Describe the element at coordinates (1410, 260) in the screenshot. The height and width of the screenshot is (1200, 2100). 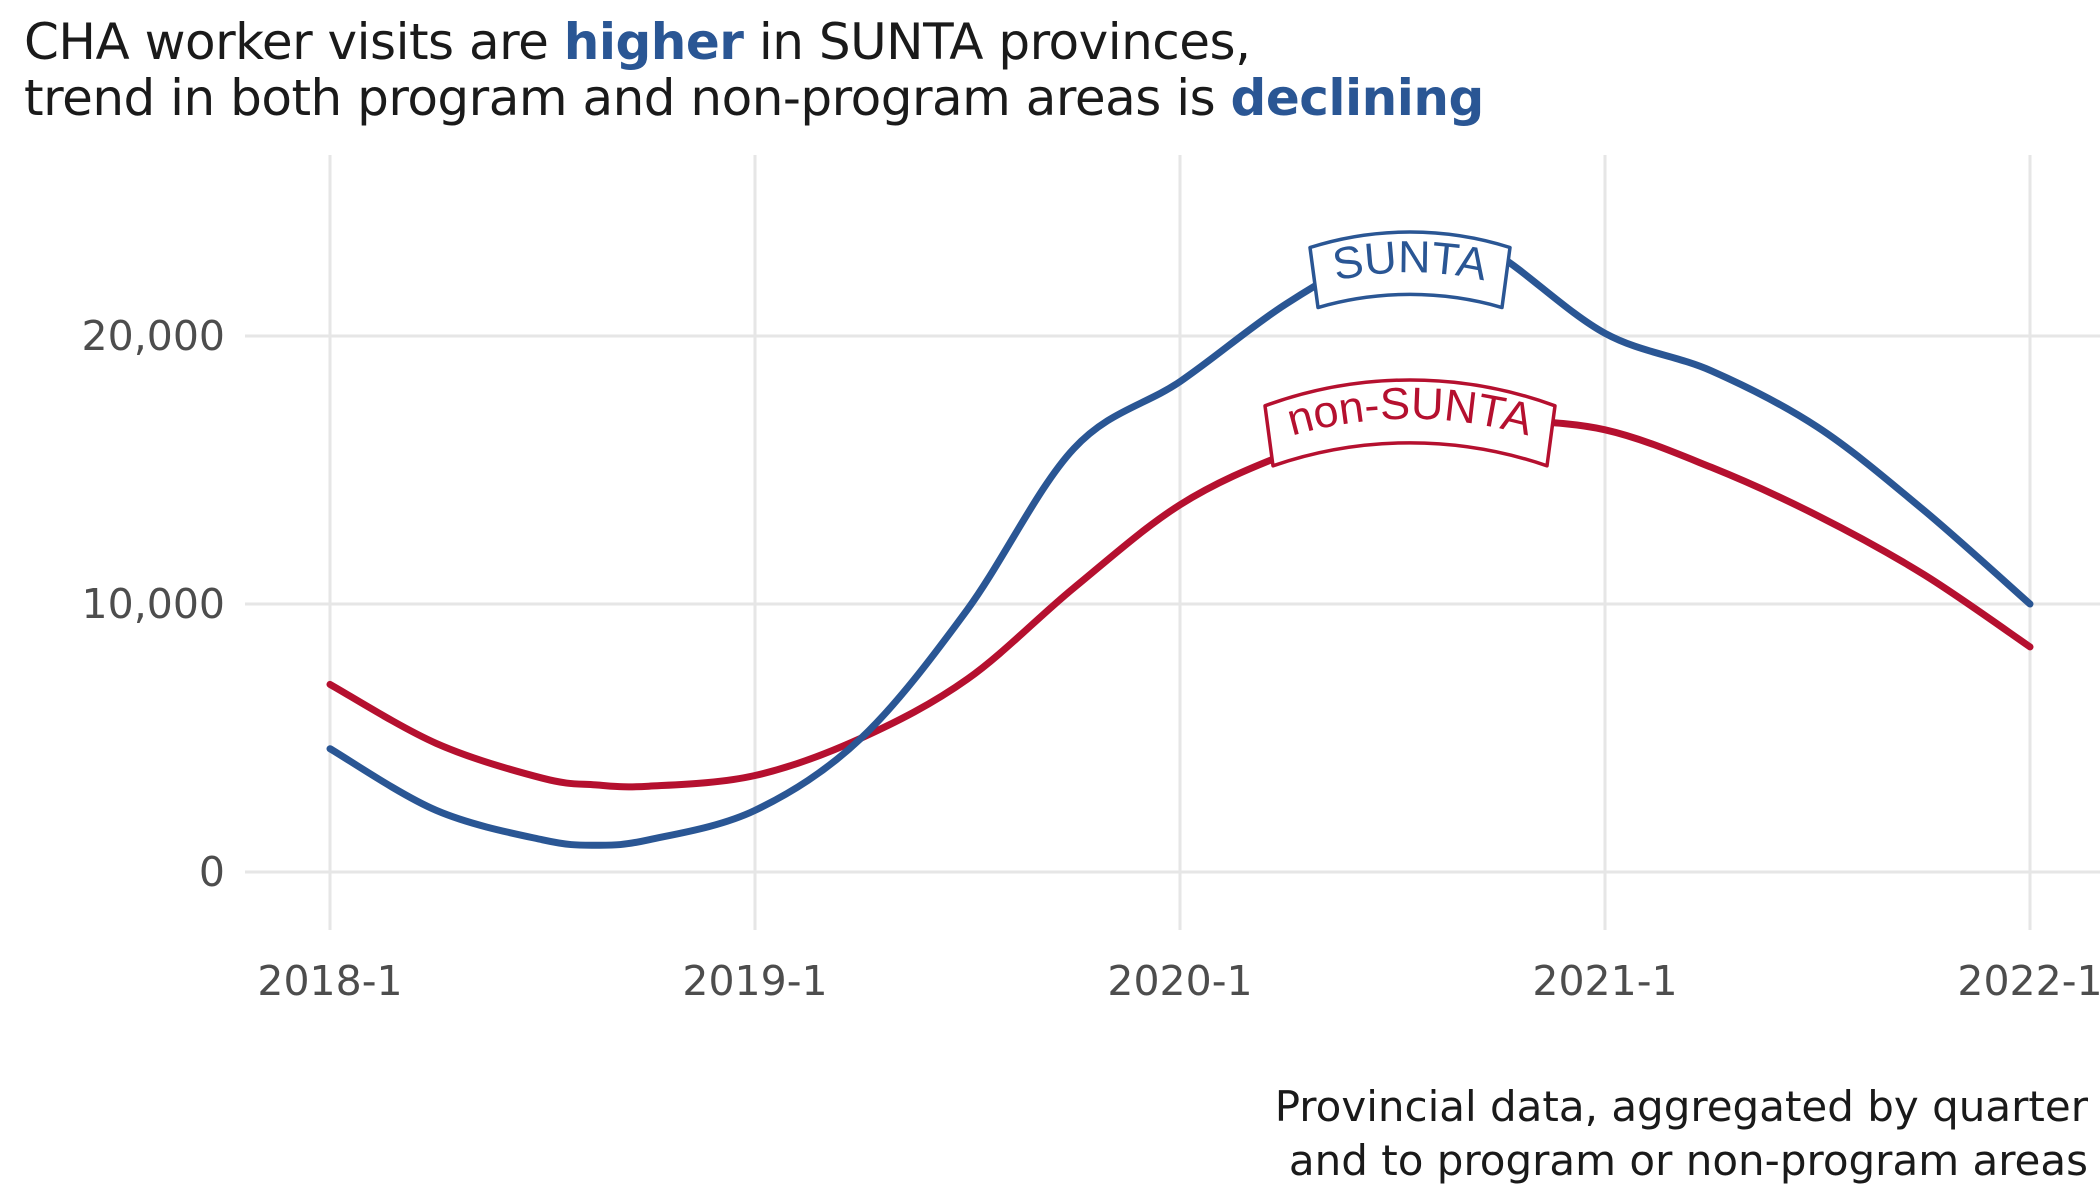
I see `sunta-label-text: SUNTA` at that location.